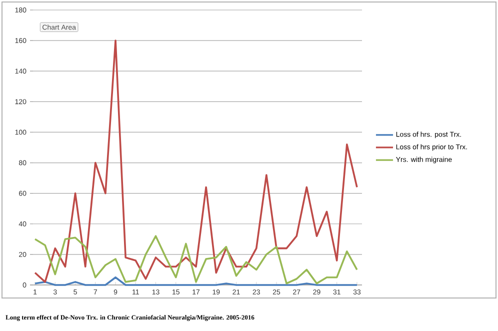 This screenshot has width=498, height=331. I want to click on line-series, so click(196, 259).